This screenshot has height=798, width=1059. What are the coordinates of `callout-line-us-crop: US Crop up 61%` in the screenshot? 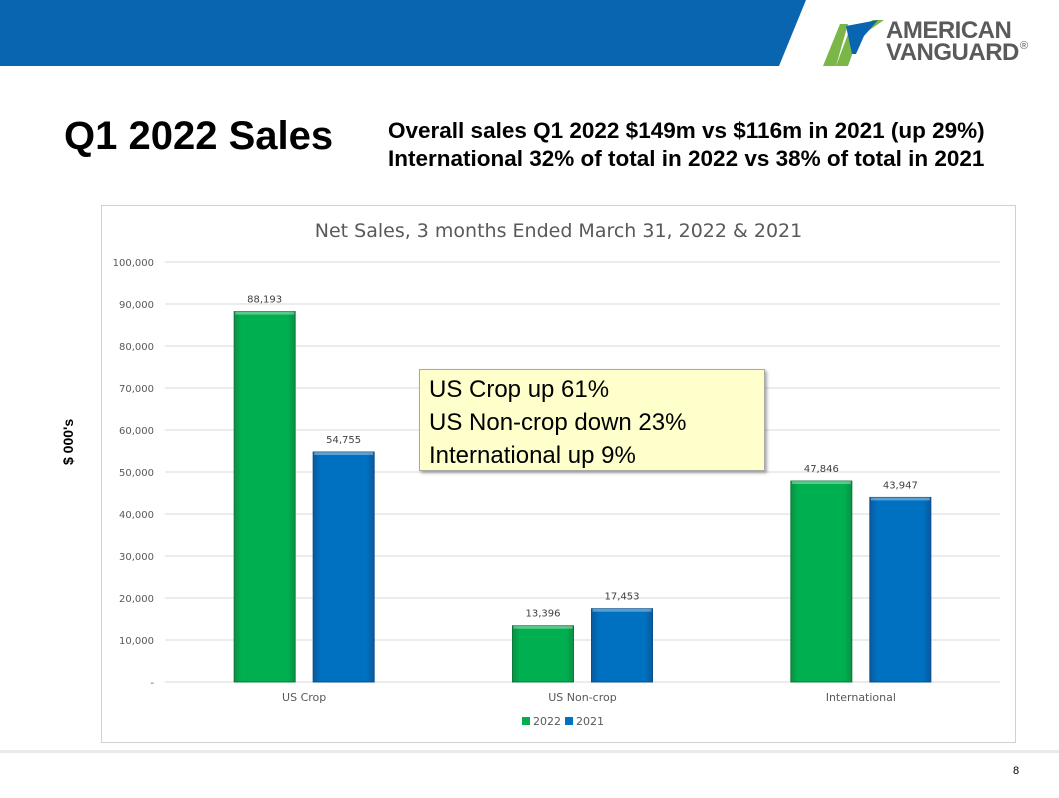 It's located at (519, 389).